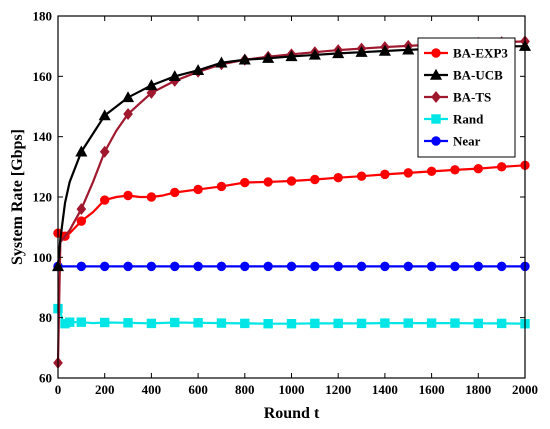 Image resolution: width=550 pixels, height=429 pixels. What do you see at coordinates (338, 389) in the screenshot?
I see `x-tick-label: 1200` at bounding box center [338, 389].